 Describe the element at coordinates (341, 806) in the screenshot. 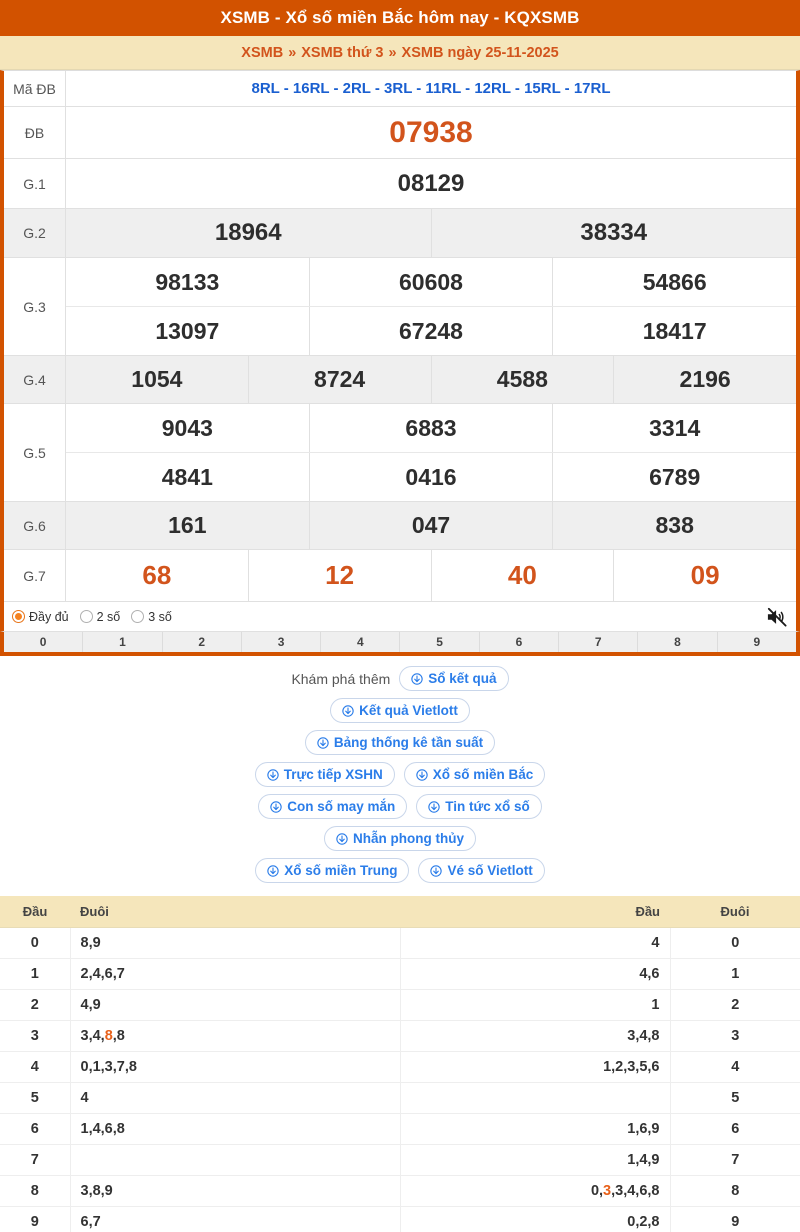

I see `explore-link-label: Con số may mắn` at that location.